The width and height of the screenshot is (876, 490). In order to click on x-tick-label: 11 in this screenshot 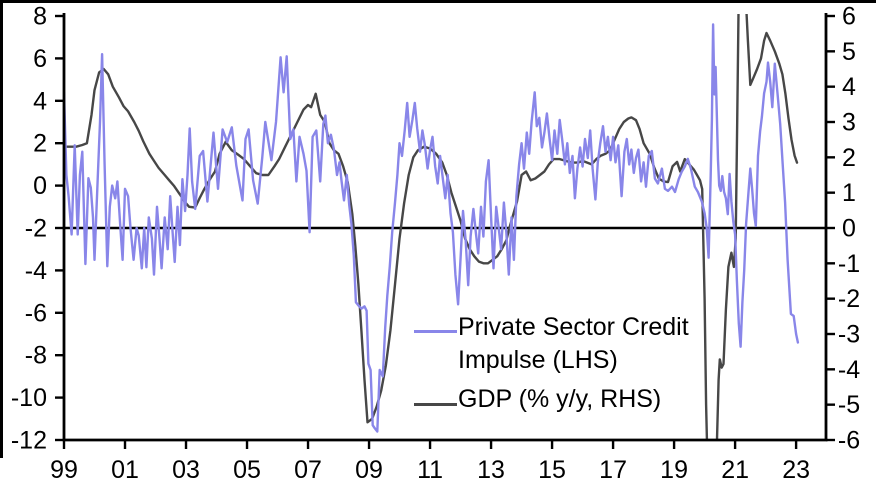, I will do `click(430, 470)`.